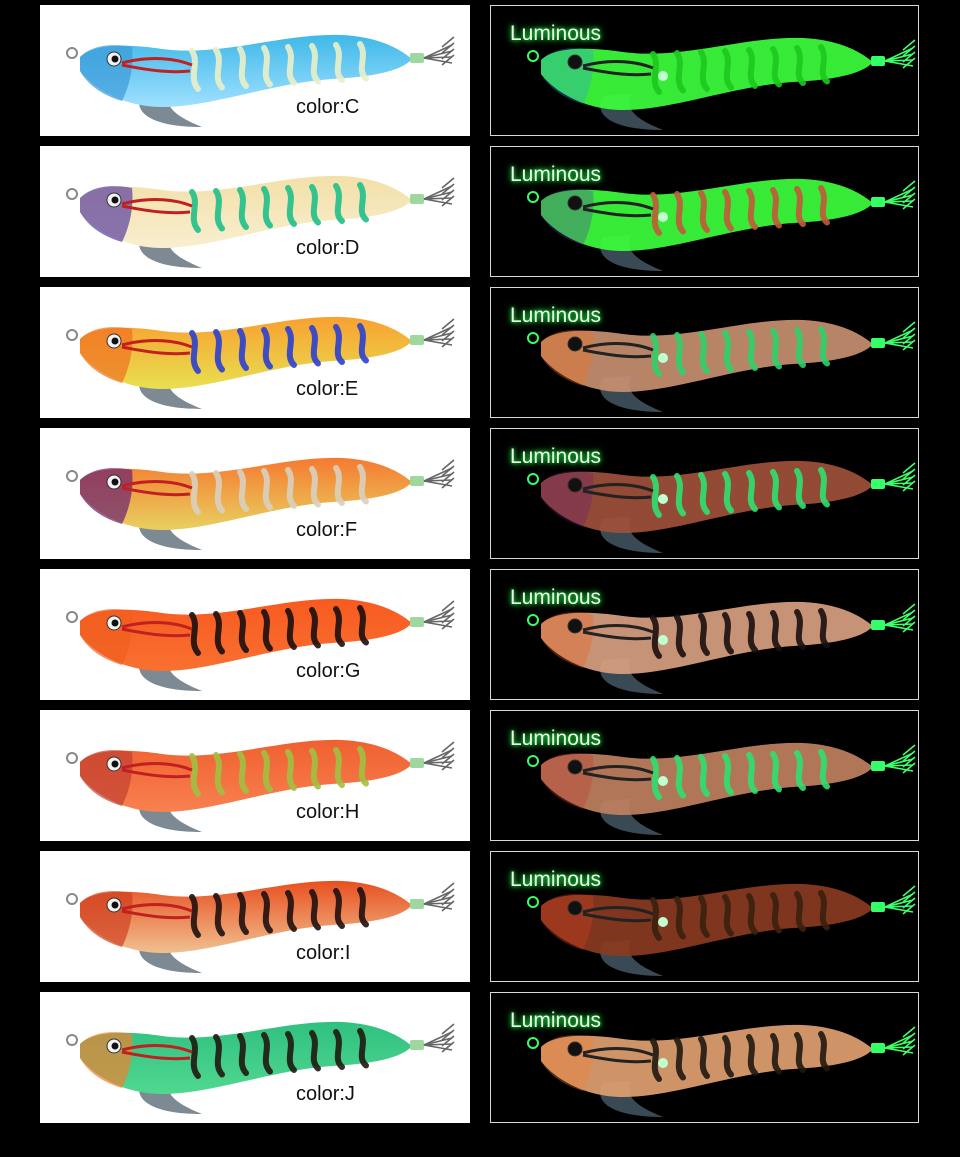 The image size is (960, 1157). Describe the element at coordinates (325, 1094) in the screenshot. I see `color-label: color:J` at that location.